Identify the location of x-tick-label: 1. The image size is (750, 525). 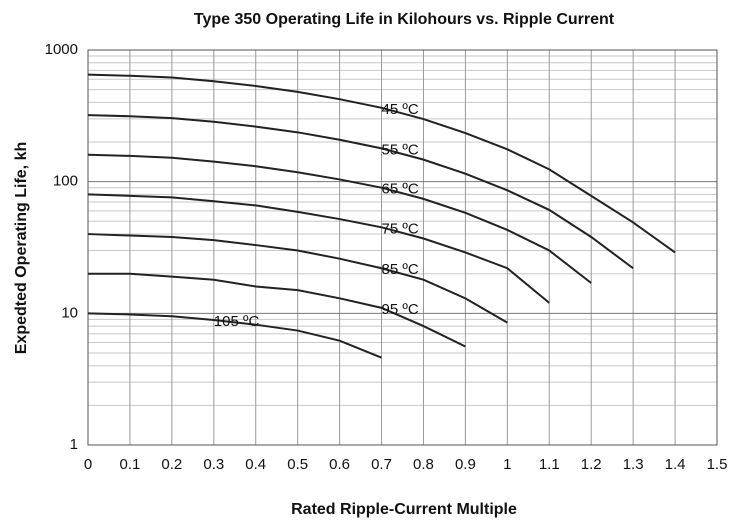
(507, 464).